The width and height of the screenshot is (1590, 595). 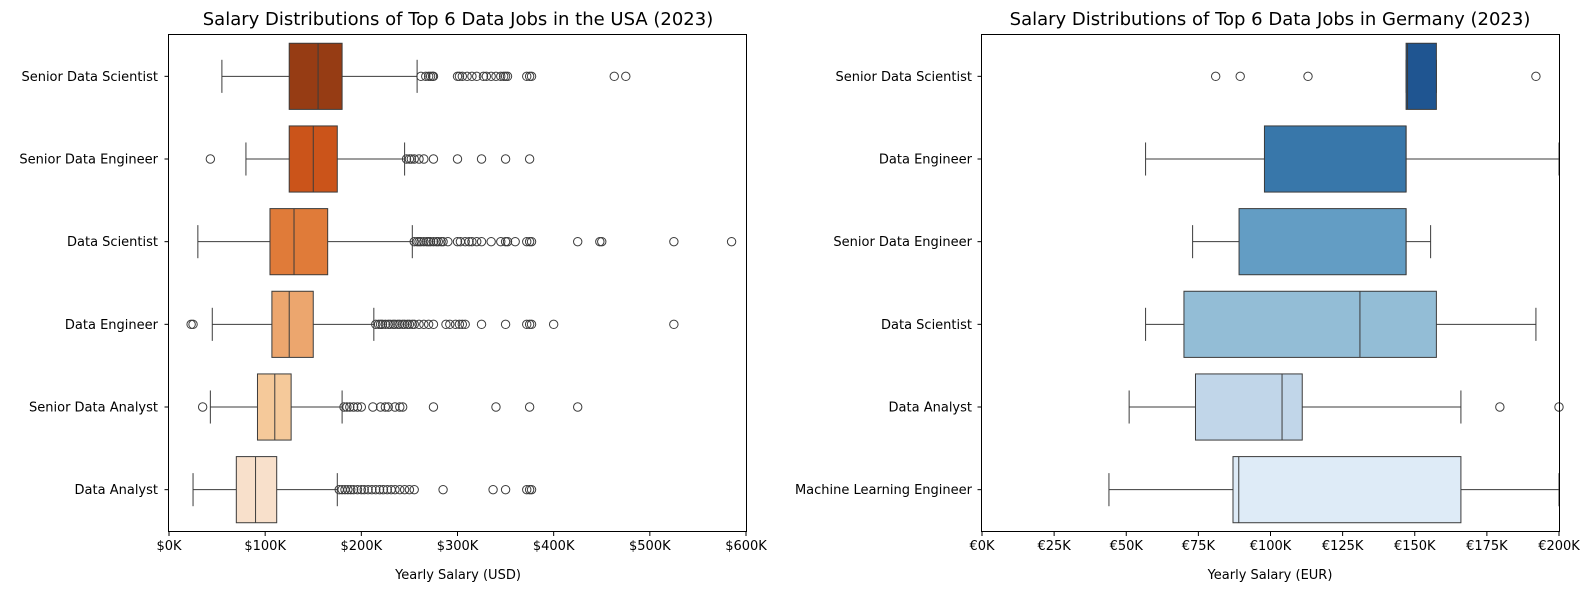 What do you see at coordinates (926, 160) in the screenshot?
I see `category-label: Data Engineer` at bounding box center [926, 160].